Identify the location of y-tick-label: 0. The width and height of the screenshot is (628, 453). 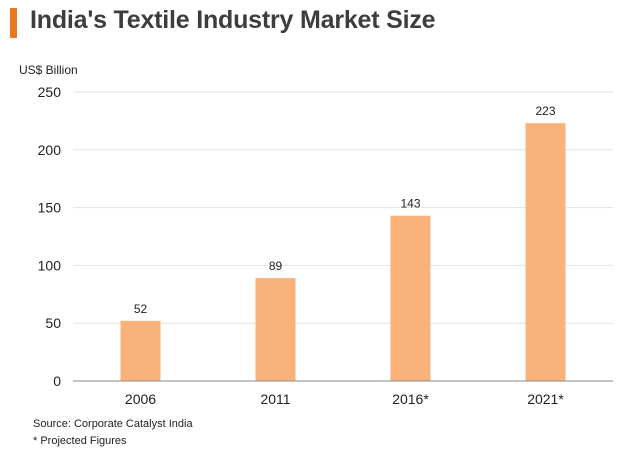
(57, 381).